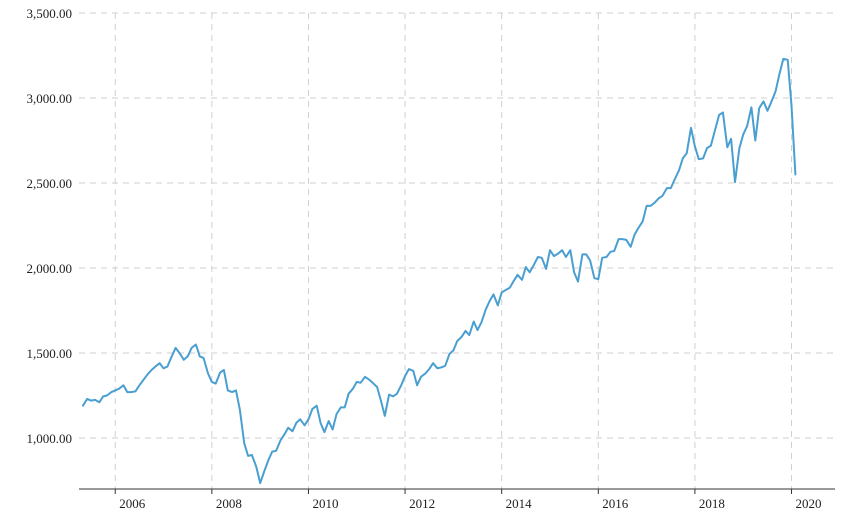 This screenshot has width=855, height=514. What do you see at coordinates (422, 503) in the screenshot?
I see `x-tick-label: 2012` at bounding box center [422, 503].